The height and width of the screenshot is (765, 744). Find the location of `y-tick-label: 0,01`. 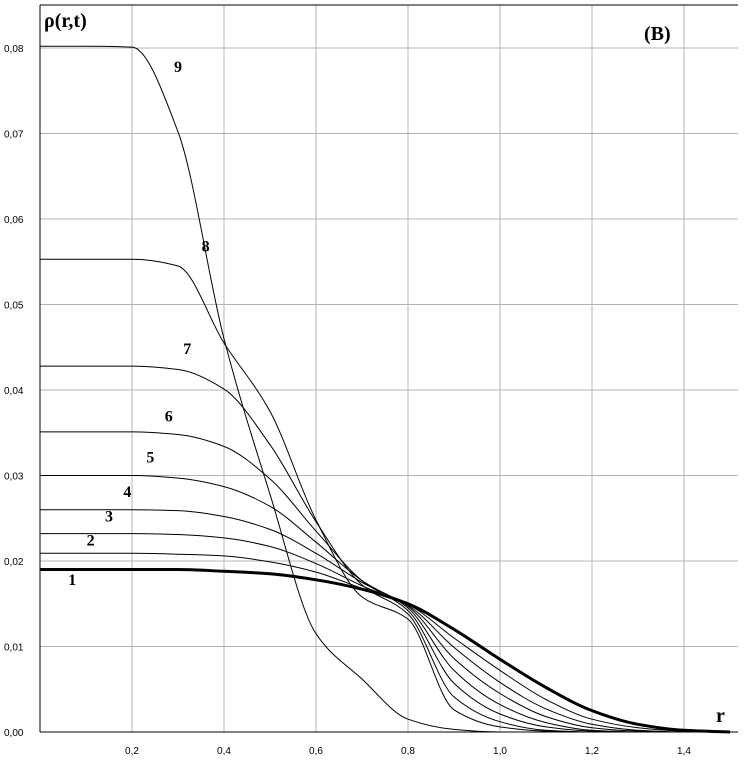

y-tick-label: 0,01 is located at coordinates (14, 648).